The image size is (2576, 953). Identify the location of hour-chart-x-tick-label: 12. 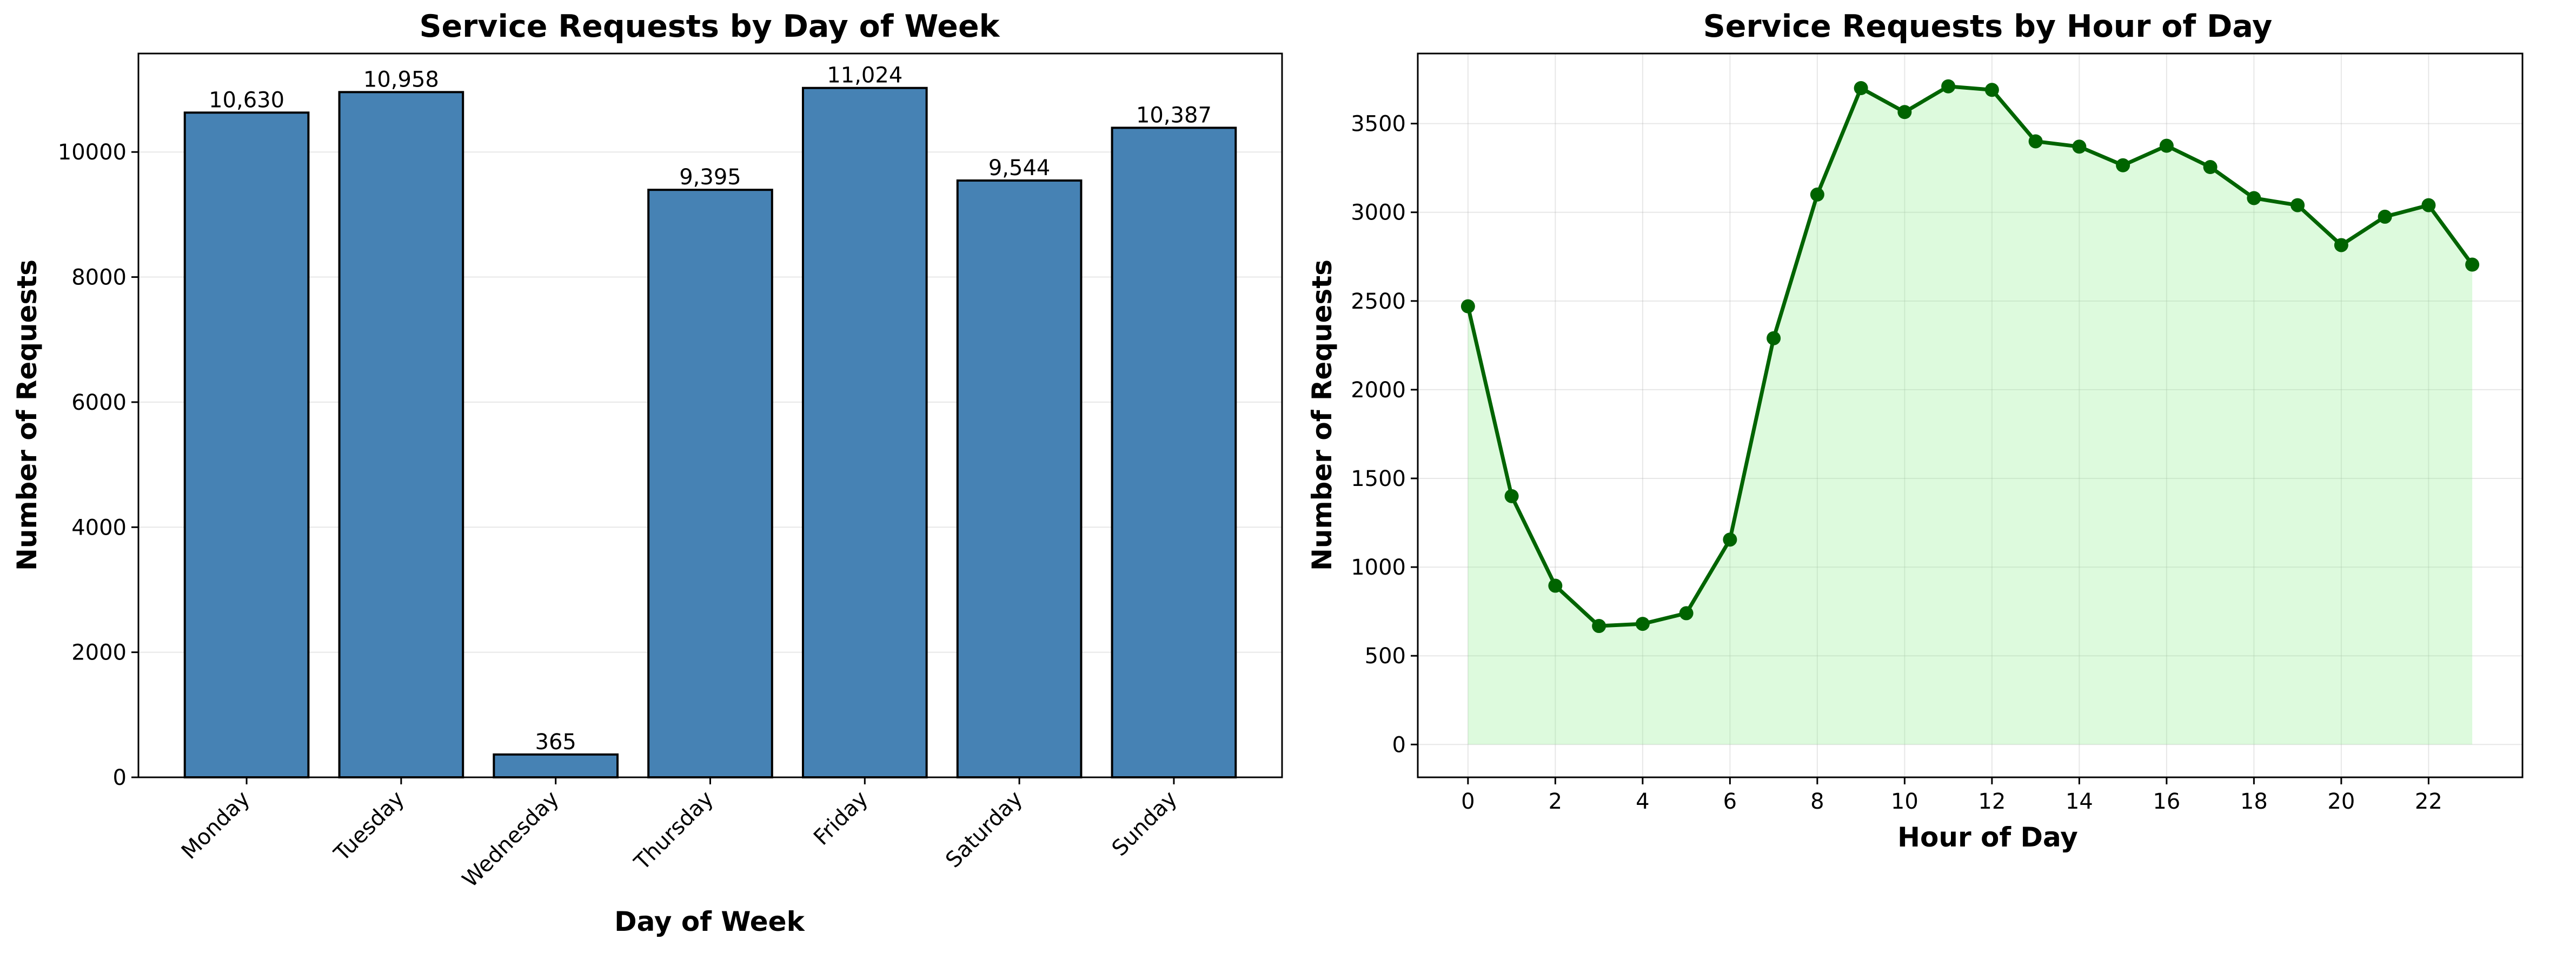
(1992, 801).